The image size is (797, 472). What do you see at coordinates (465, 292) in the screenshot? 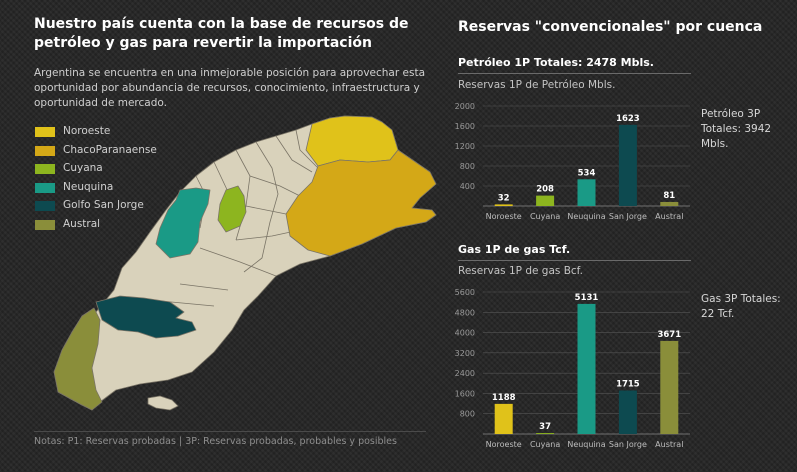
I see `y-tick-label: 5600` at bounding box center [465, 292].